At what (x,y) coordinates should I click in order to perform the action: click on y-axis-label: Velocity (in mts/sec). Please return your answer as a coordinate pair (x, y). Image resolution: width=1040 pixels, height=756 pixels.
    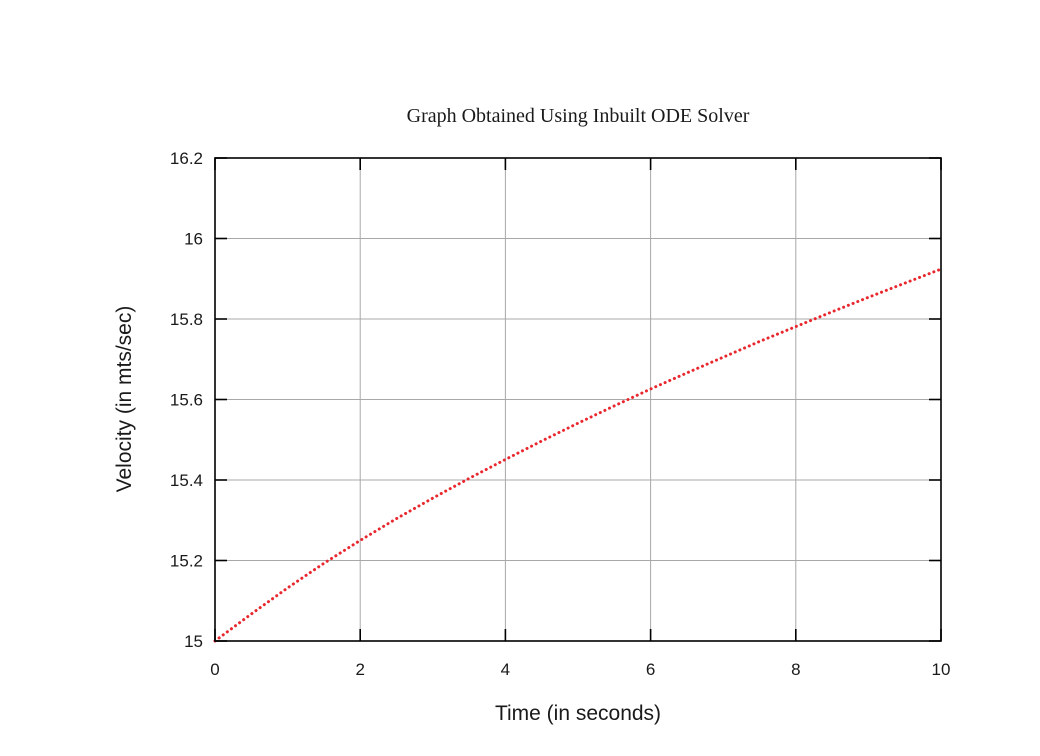
    Looking at the image, I should click on (124, 399).